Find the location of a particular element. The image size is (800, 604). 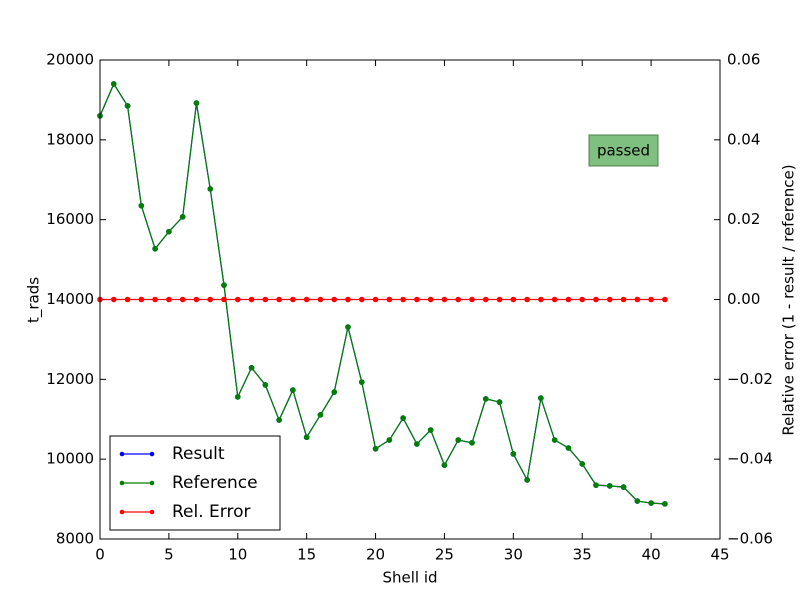

y2-tick-label: −0.06 is located at coordinates (750, 539).